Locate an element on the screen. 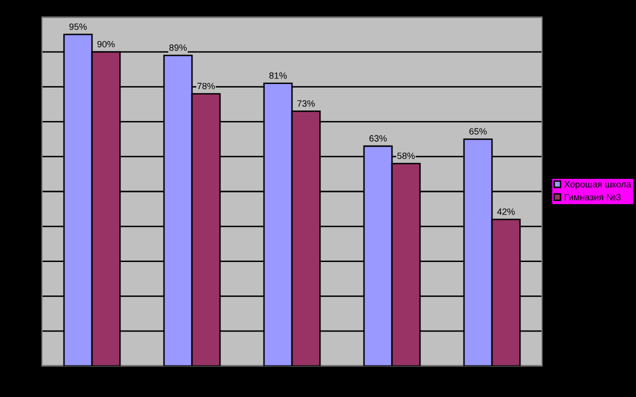  legend-label: Гимназия №3 is located at coordinates (592, 197).